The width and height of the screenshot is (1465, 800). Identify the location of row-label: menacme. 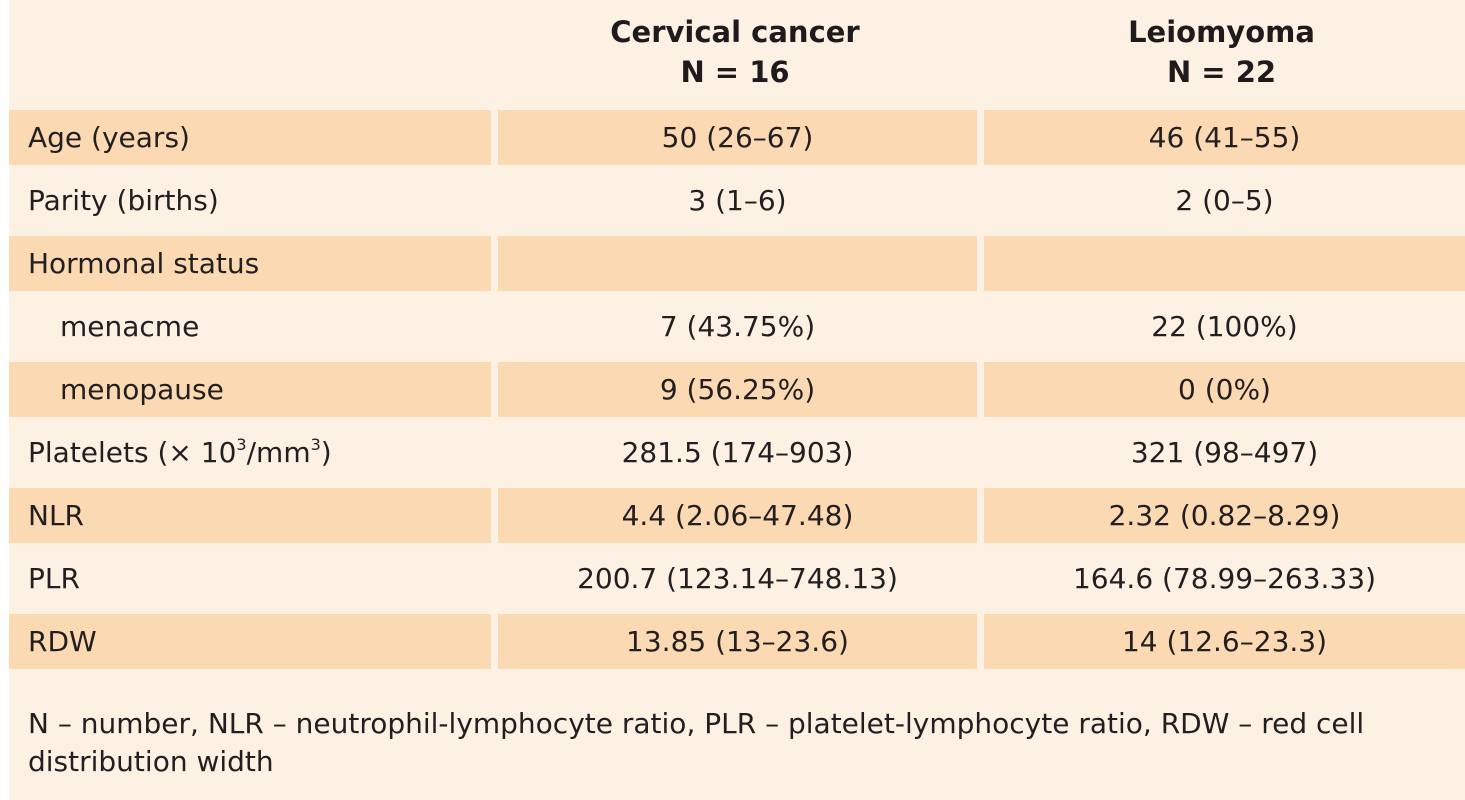
(130, 326).